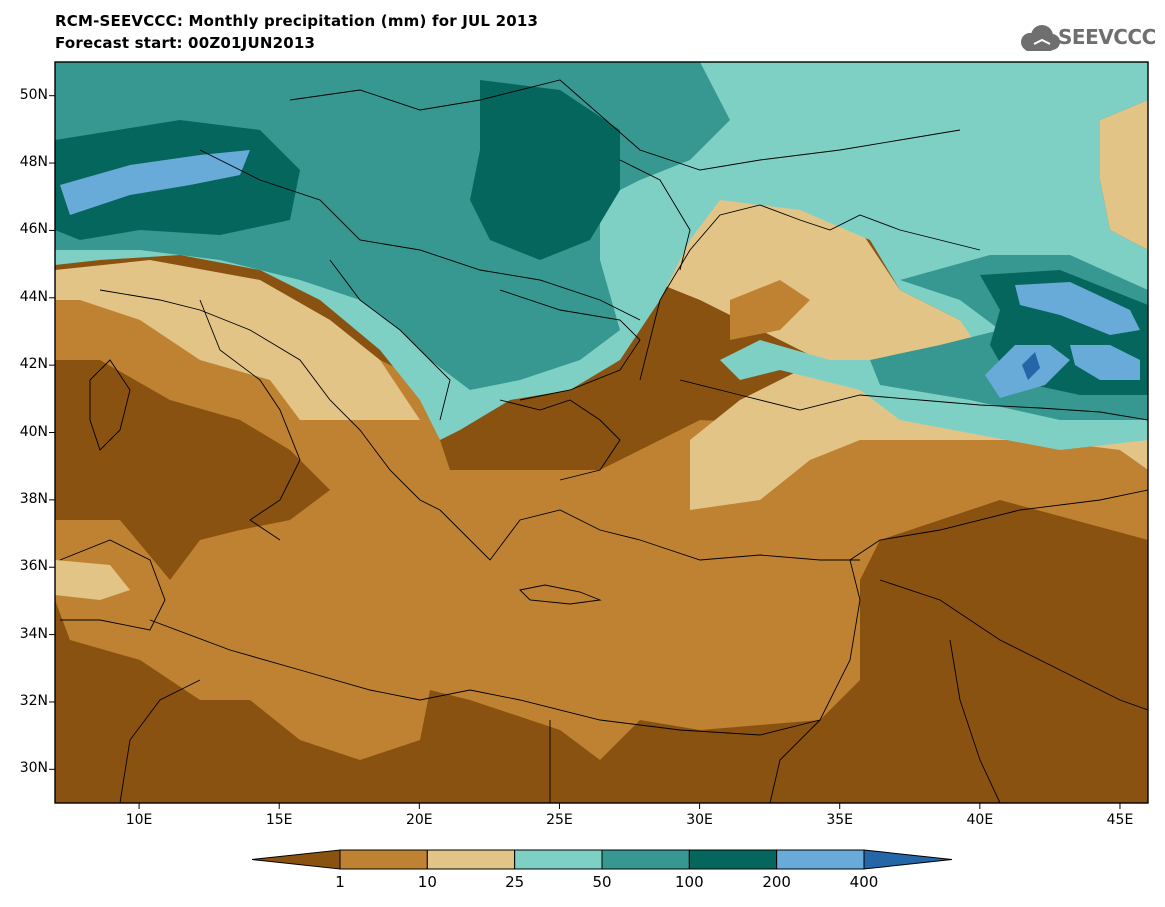 Image resolution: width=1165 pixels, height=907 pixels. What do you see at coordinates (559, 820) in the screenshot?
I see `lon-tick-label: 25E` at bounding box center [559, 820].